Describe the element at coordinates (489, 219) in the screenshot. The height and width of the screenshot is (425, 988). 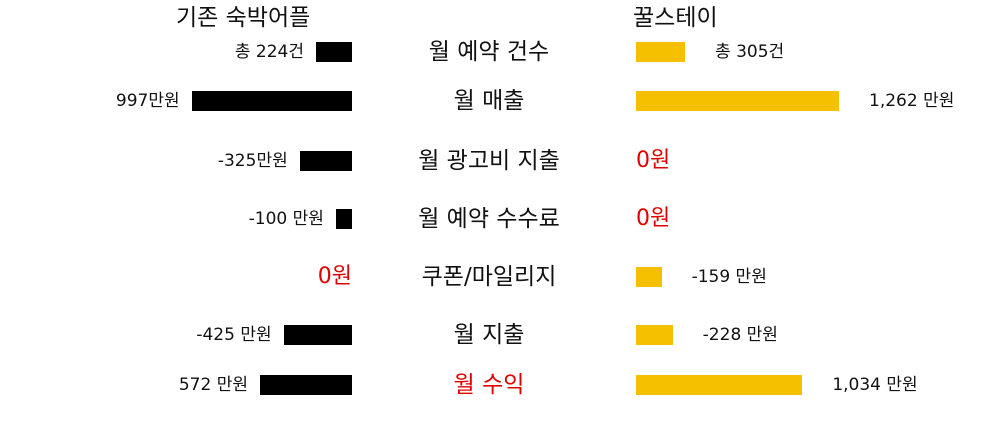
I see `category-label: 월 예약 수수료` at that location.